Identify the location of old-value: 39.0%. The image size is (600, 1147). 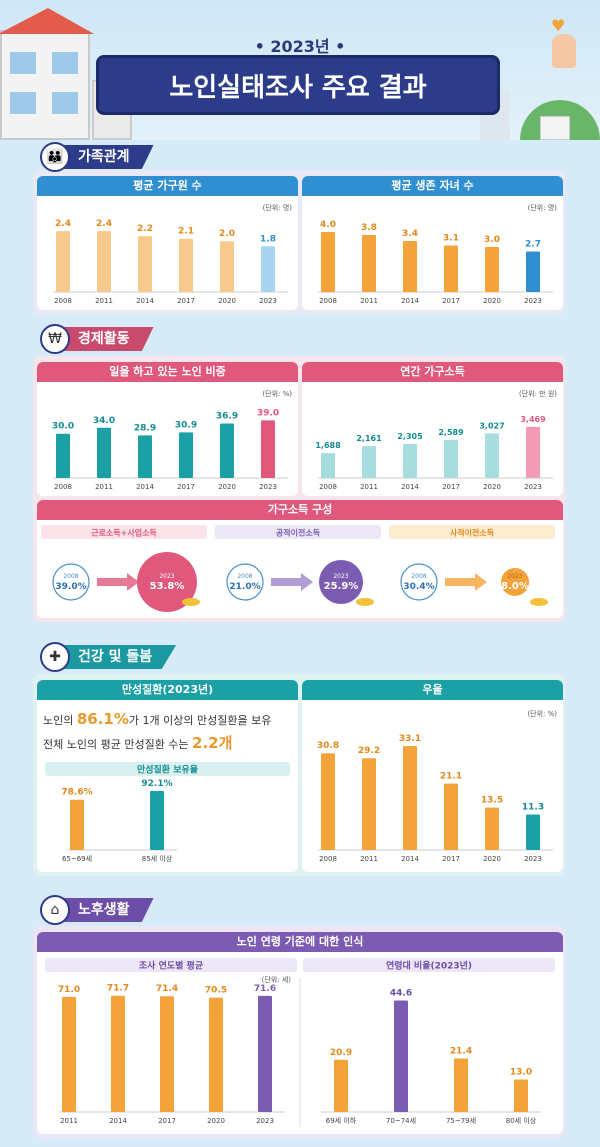
(70, 587).